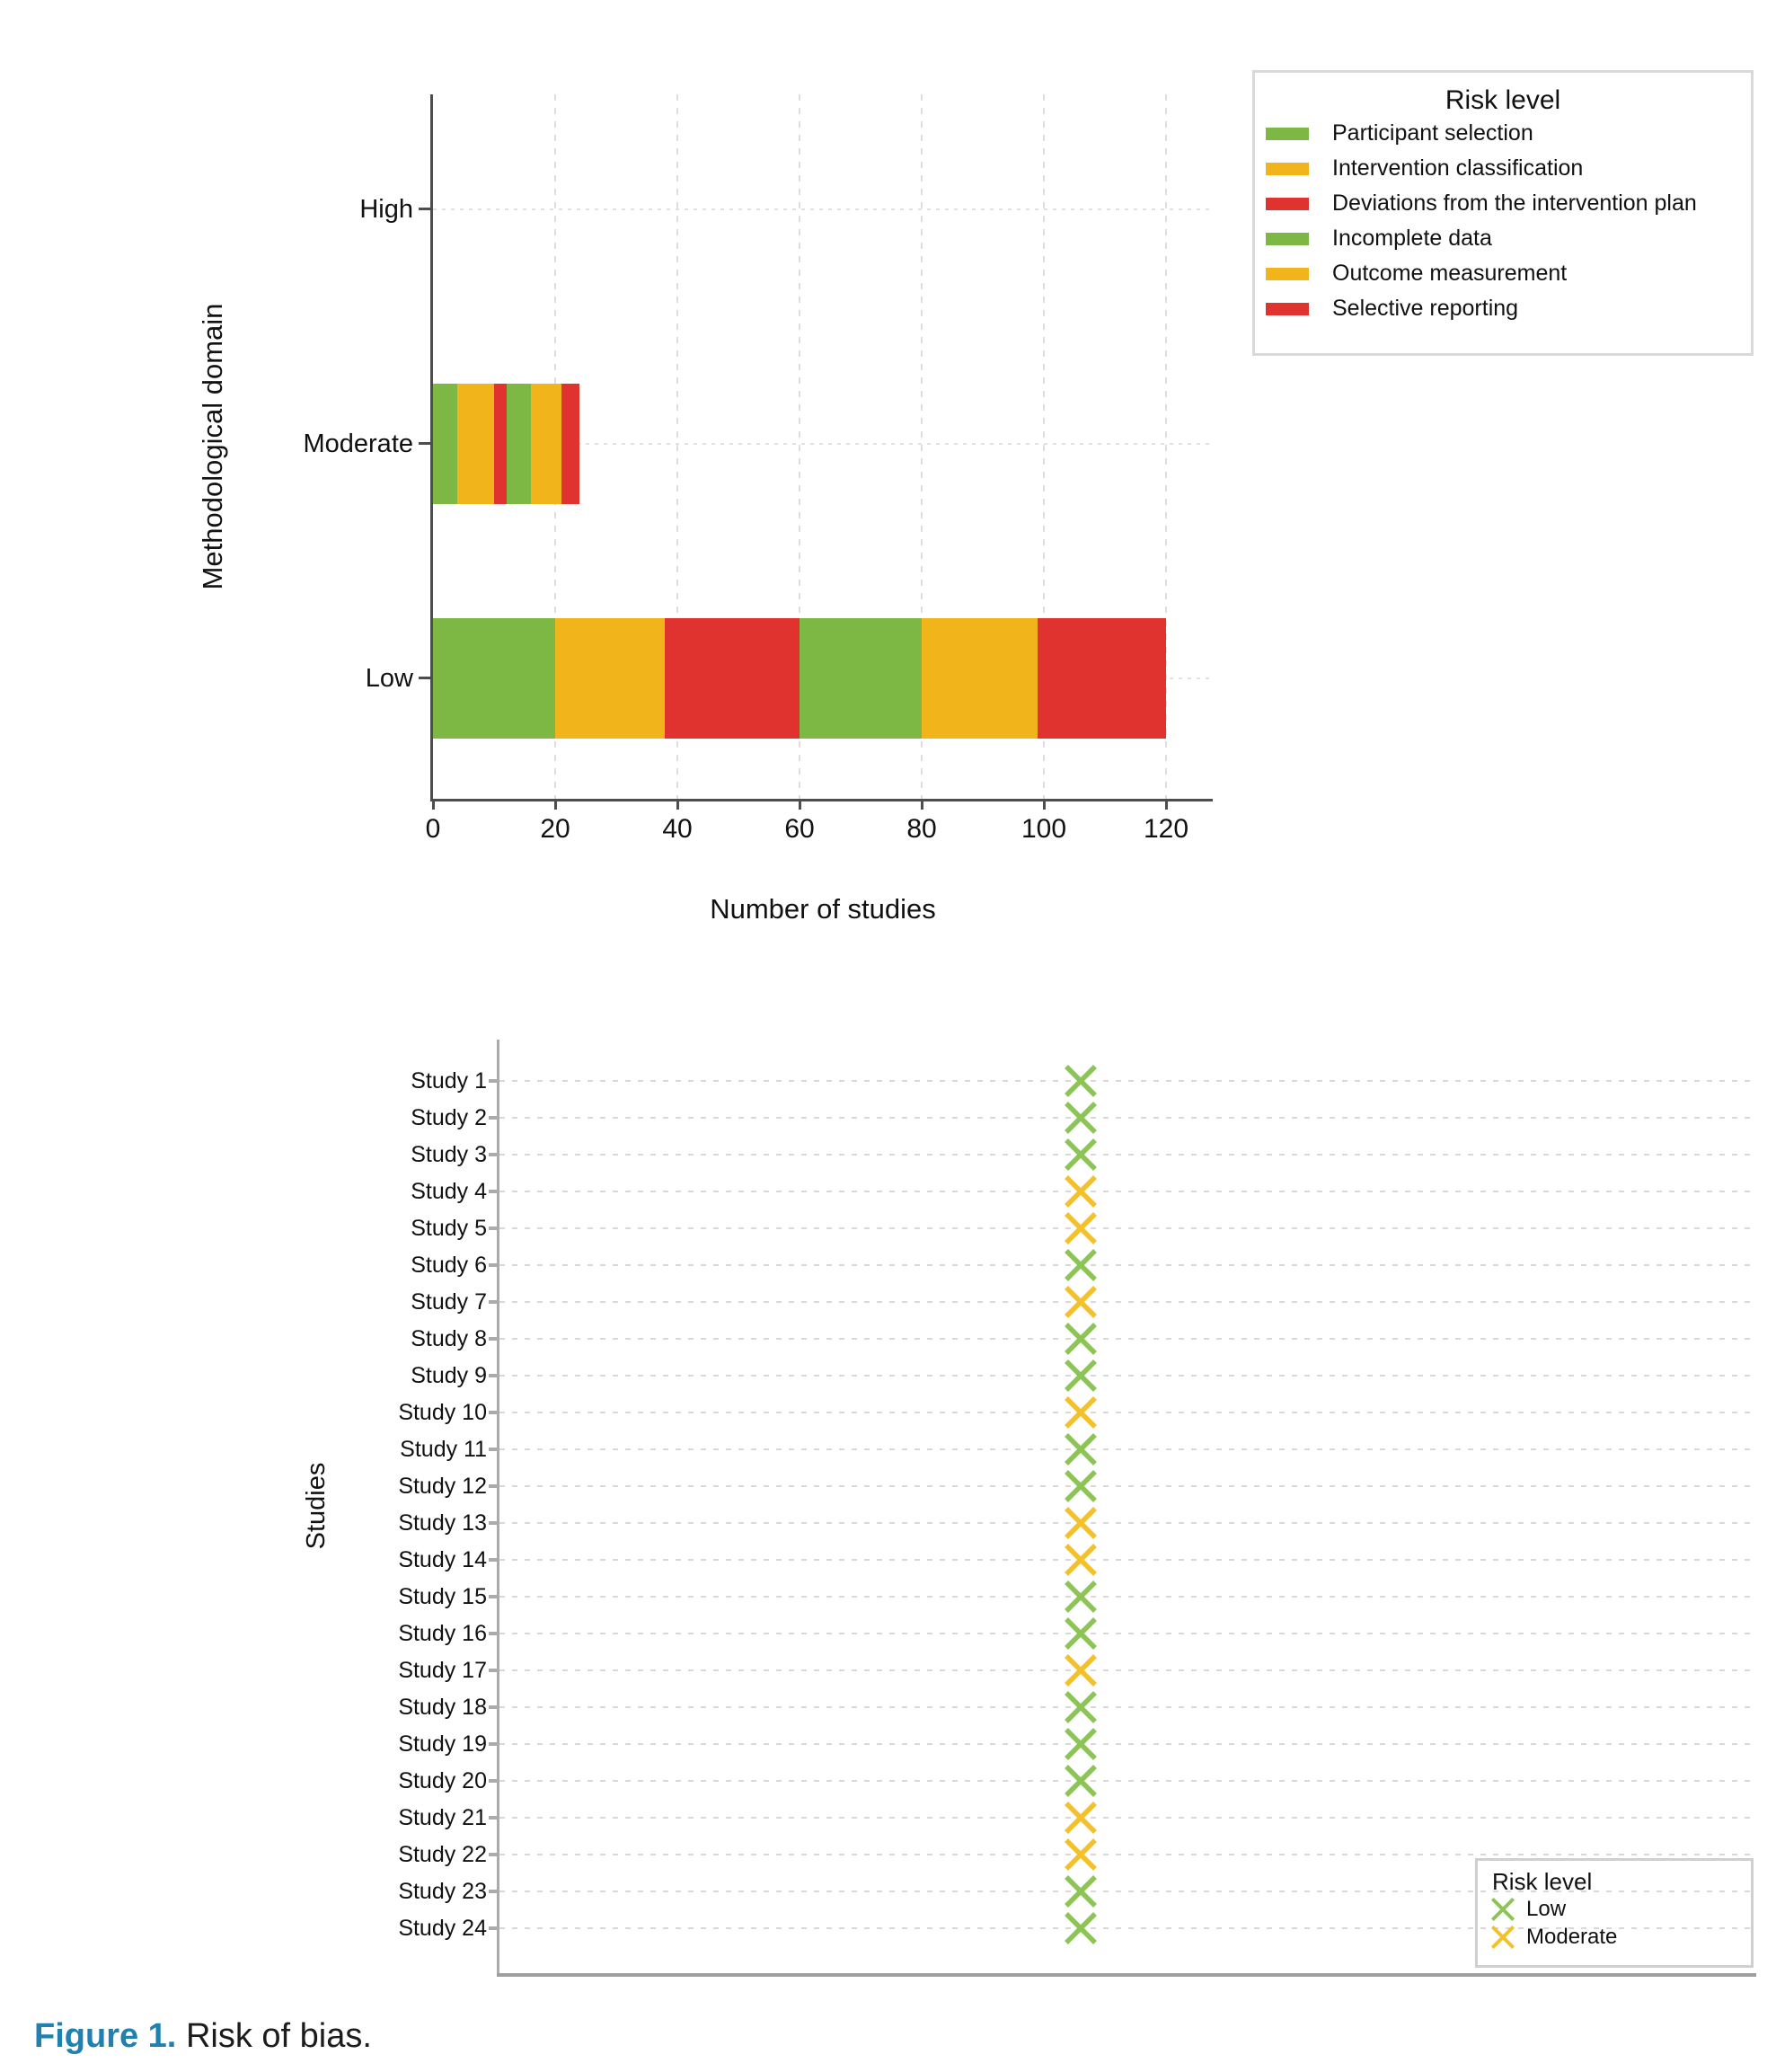 The height and width of the screenshot is (2072, 1776). I want to click on study-row-label: Study 13, so click(442, 1523).